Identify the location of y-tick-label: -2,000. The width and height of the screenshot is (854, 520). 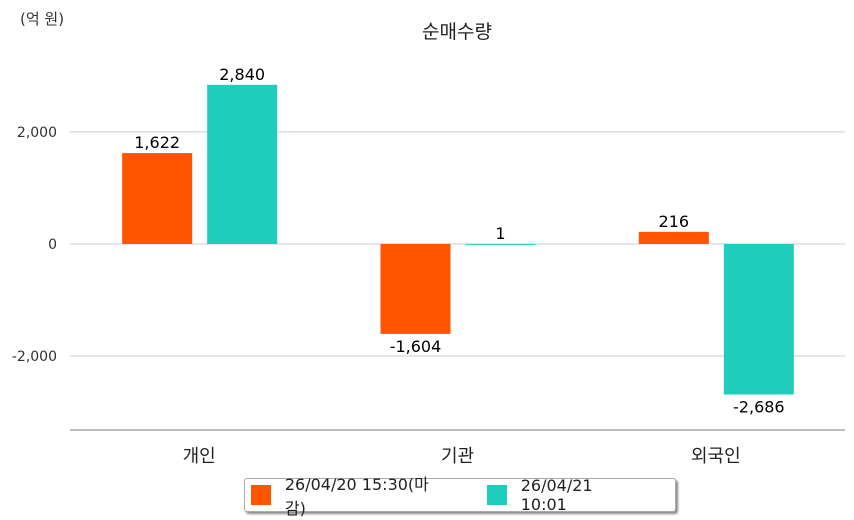
(34, 357).